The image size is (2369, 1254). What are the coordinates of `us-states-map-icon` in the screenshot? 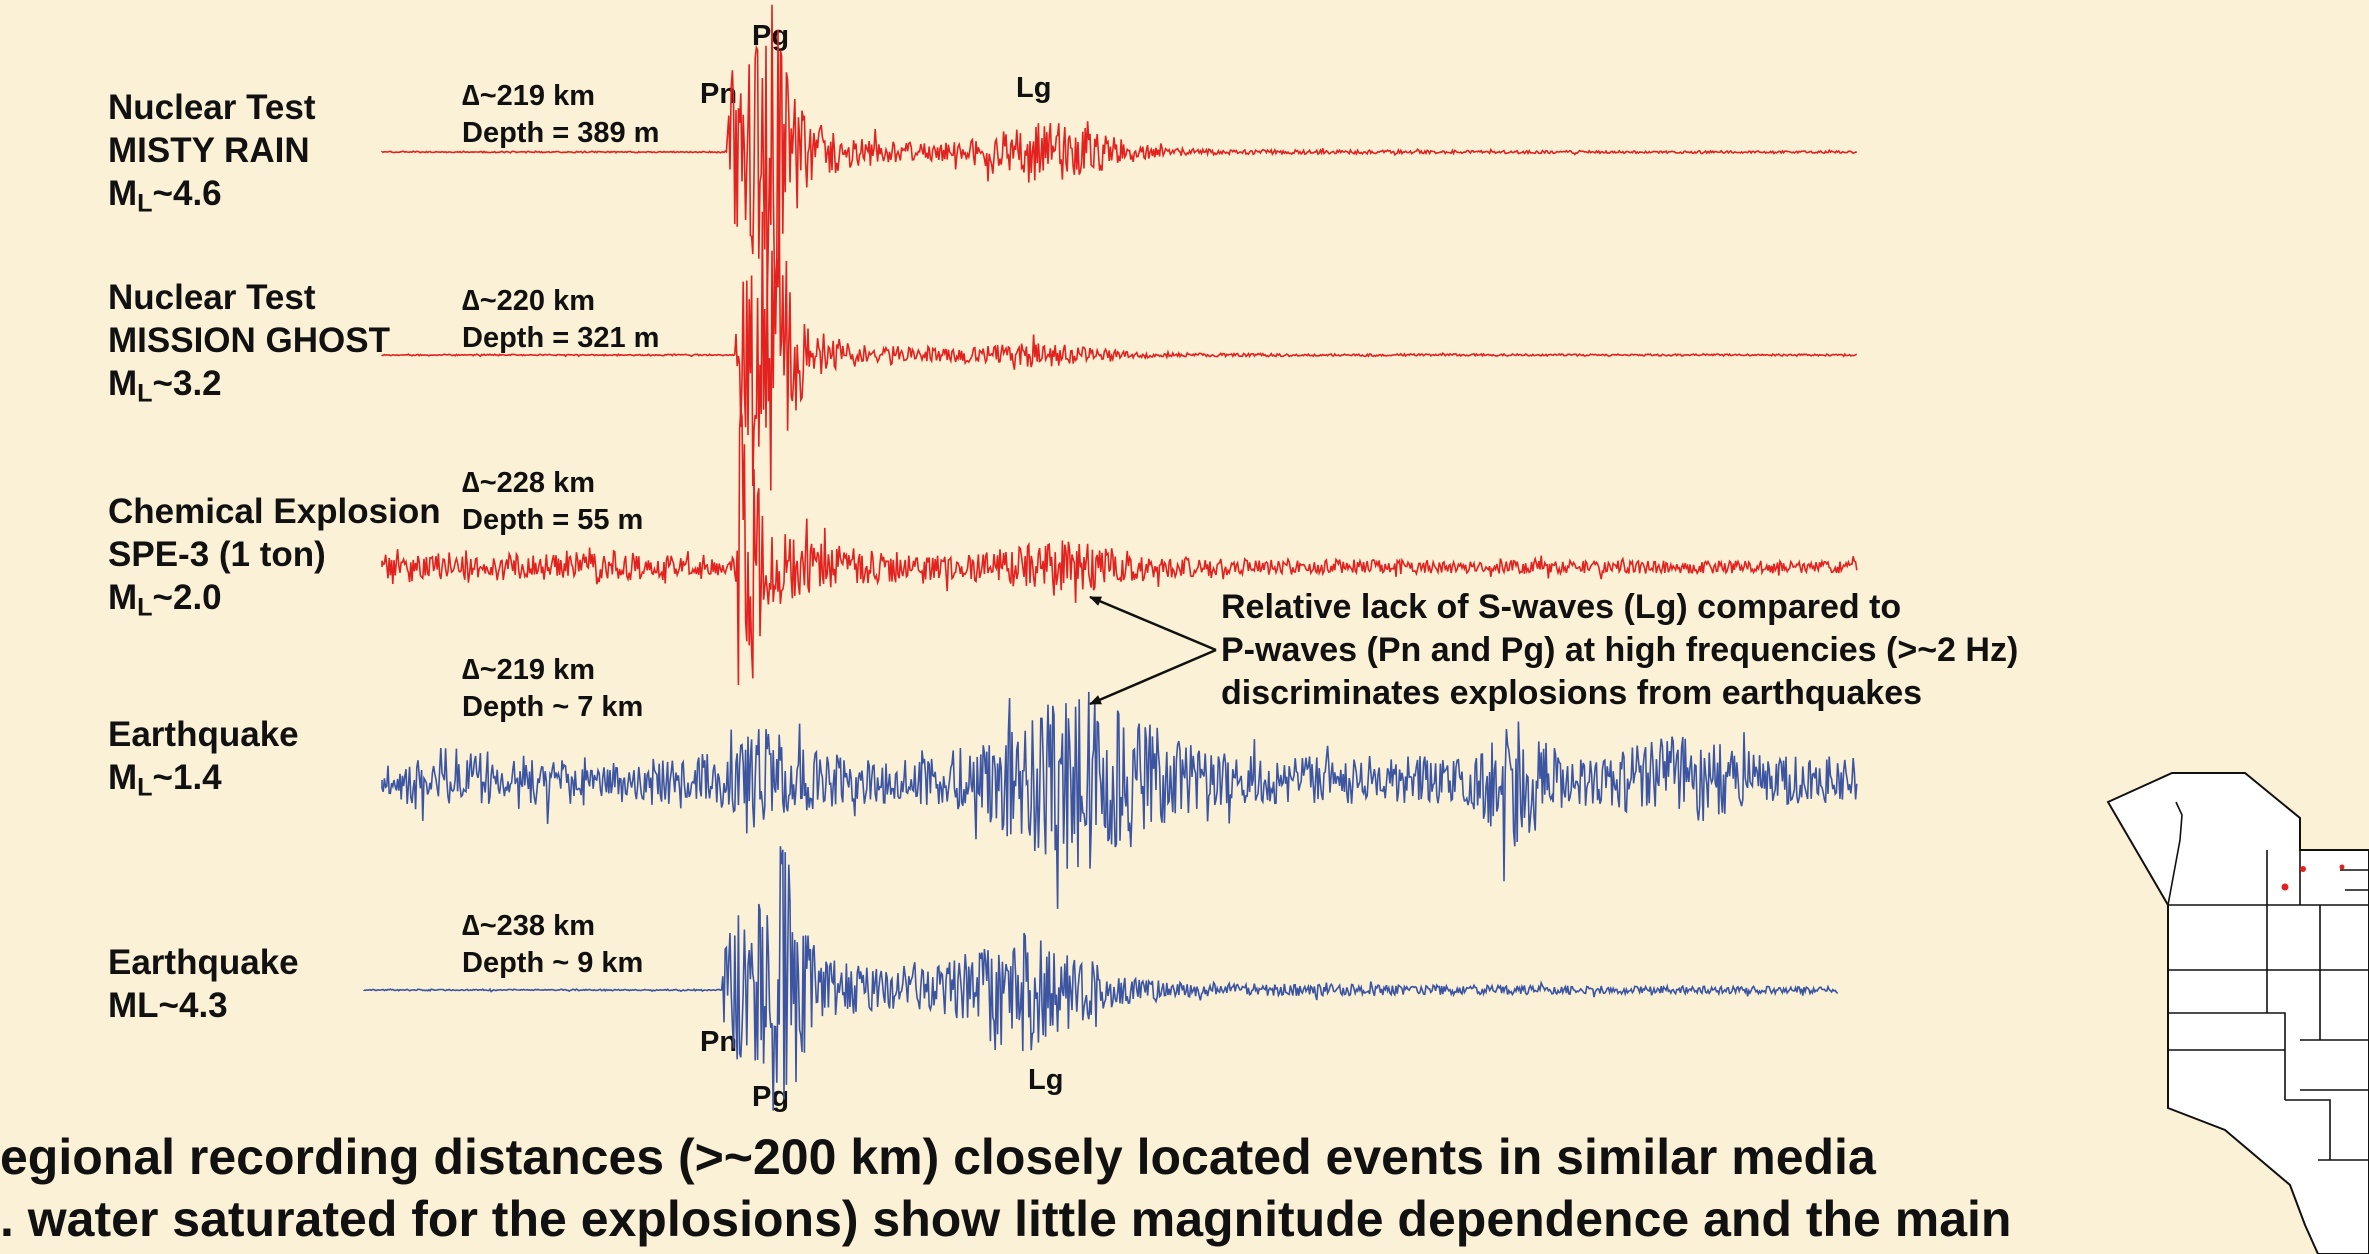 It's located at (2237, 1013).